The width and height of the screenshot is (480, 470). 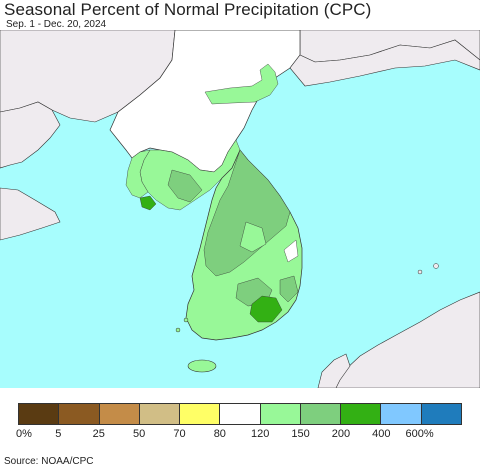 I want to click on legend-tick-label: 25, so click(x=98, y=434).